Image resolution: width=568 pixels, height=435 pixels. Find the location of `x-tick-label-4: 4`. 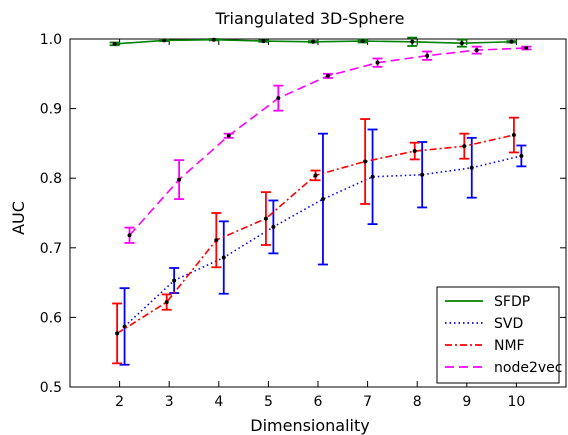

x-tick-label-4: 4 is located at coordinates (218, 402).